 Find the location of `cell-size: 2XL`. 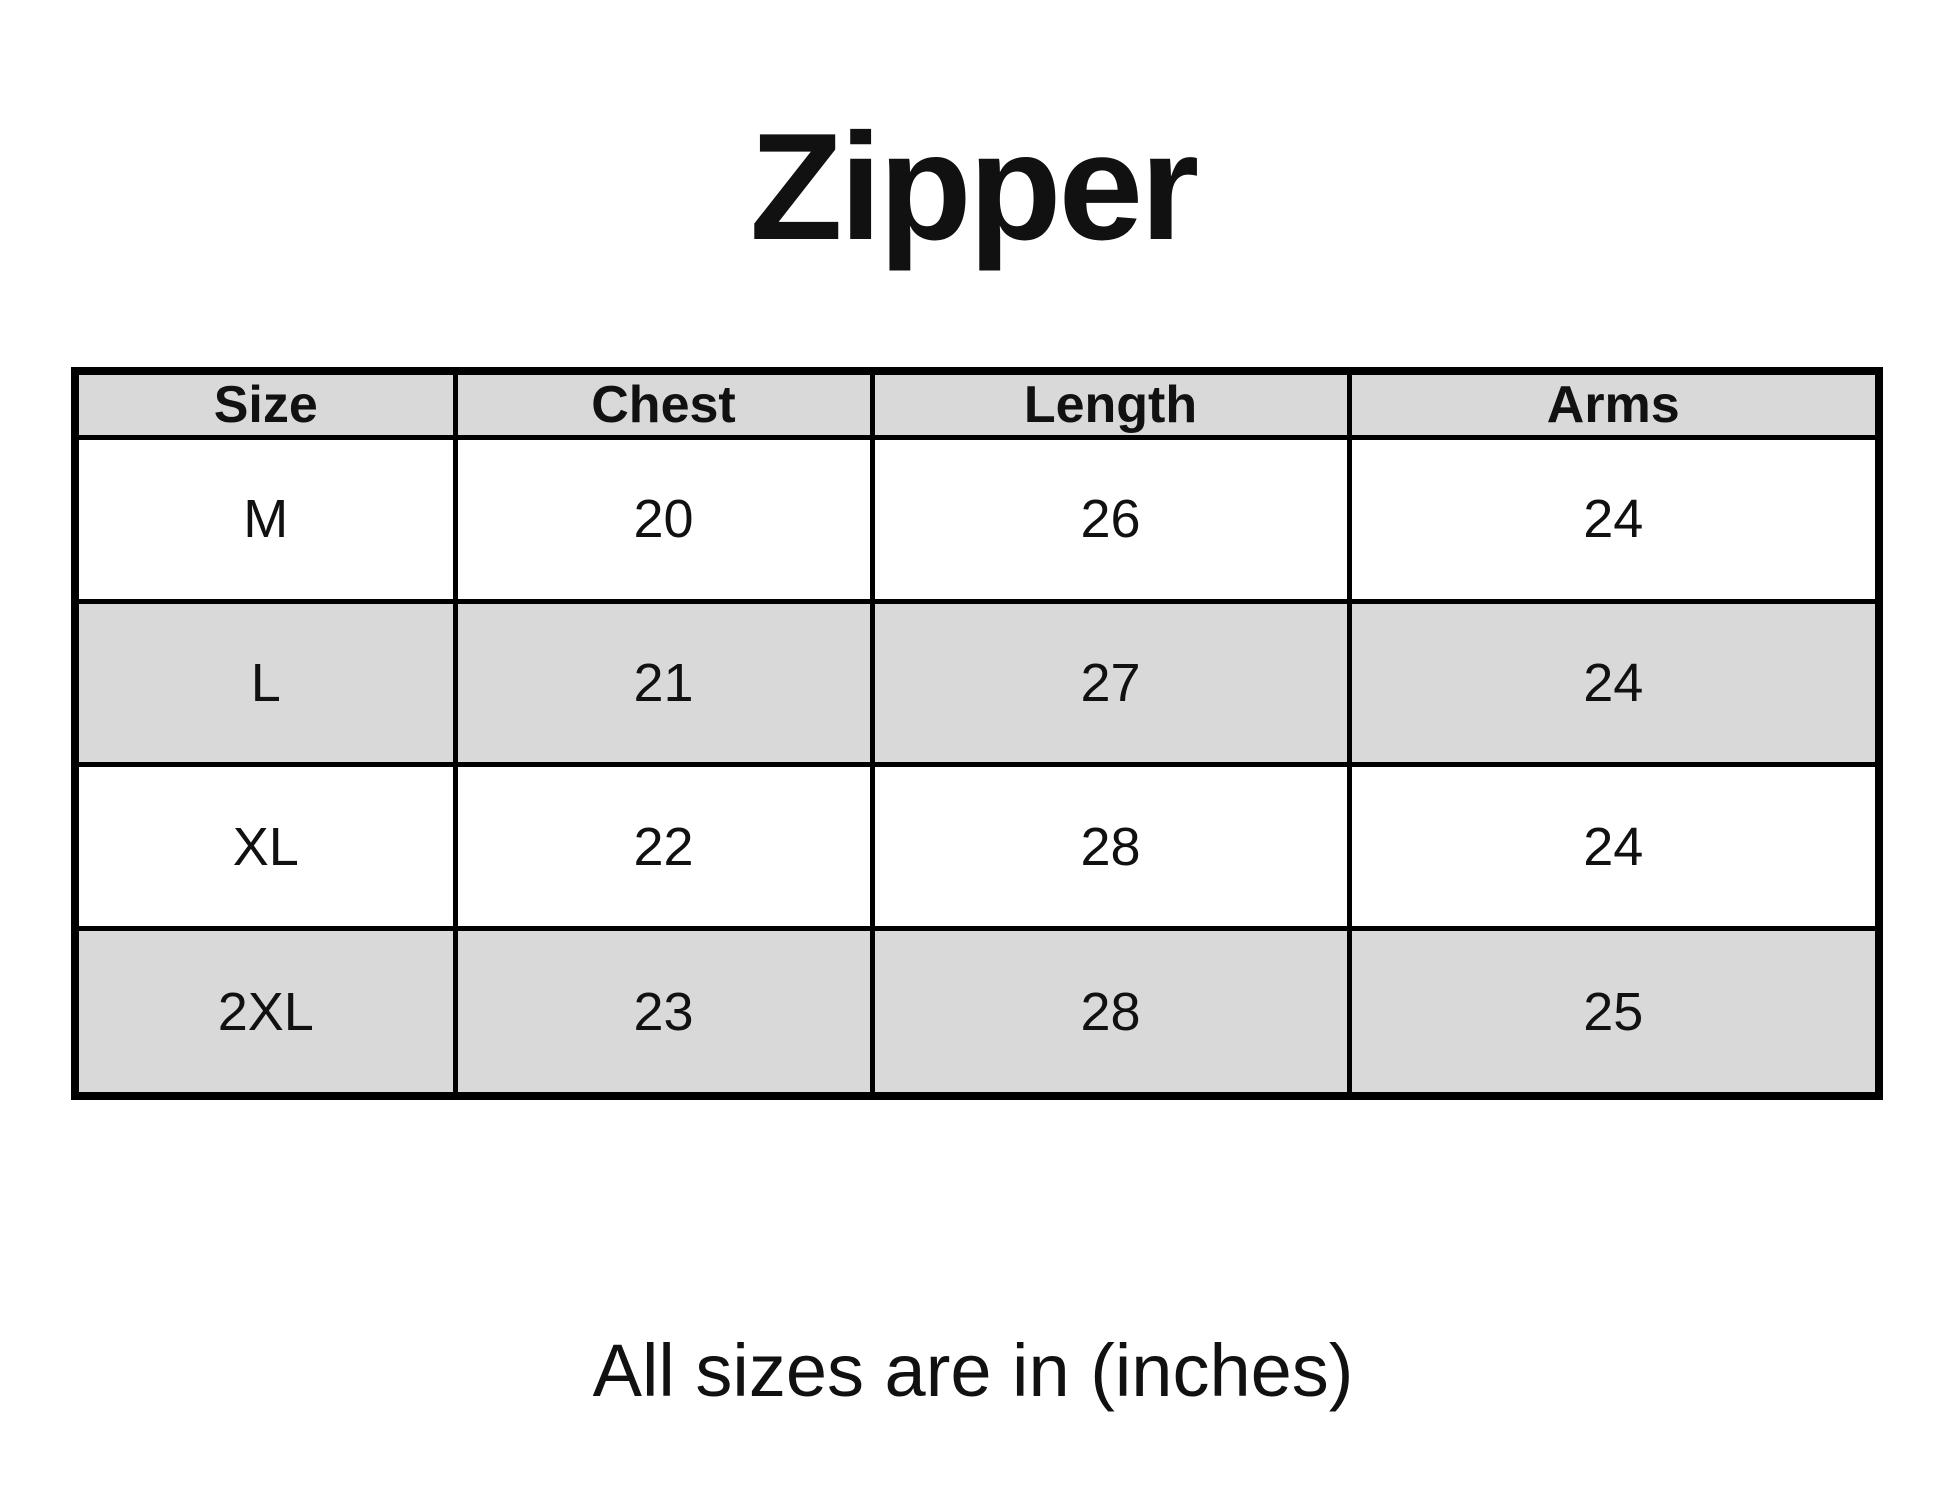

cell-size: 2XL is located at coordinates (265, 1012).